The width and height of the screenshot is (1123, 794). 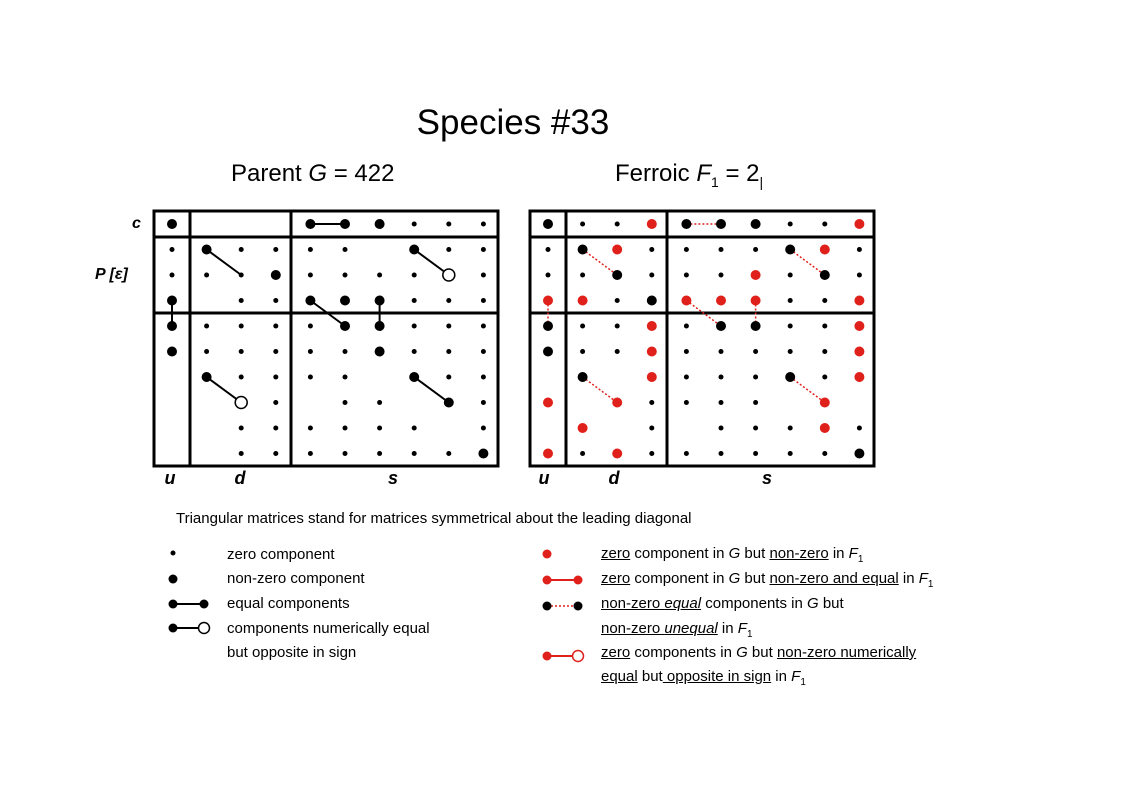 I want to click on parent-value: = 422, so click(x=361, y=173).